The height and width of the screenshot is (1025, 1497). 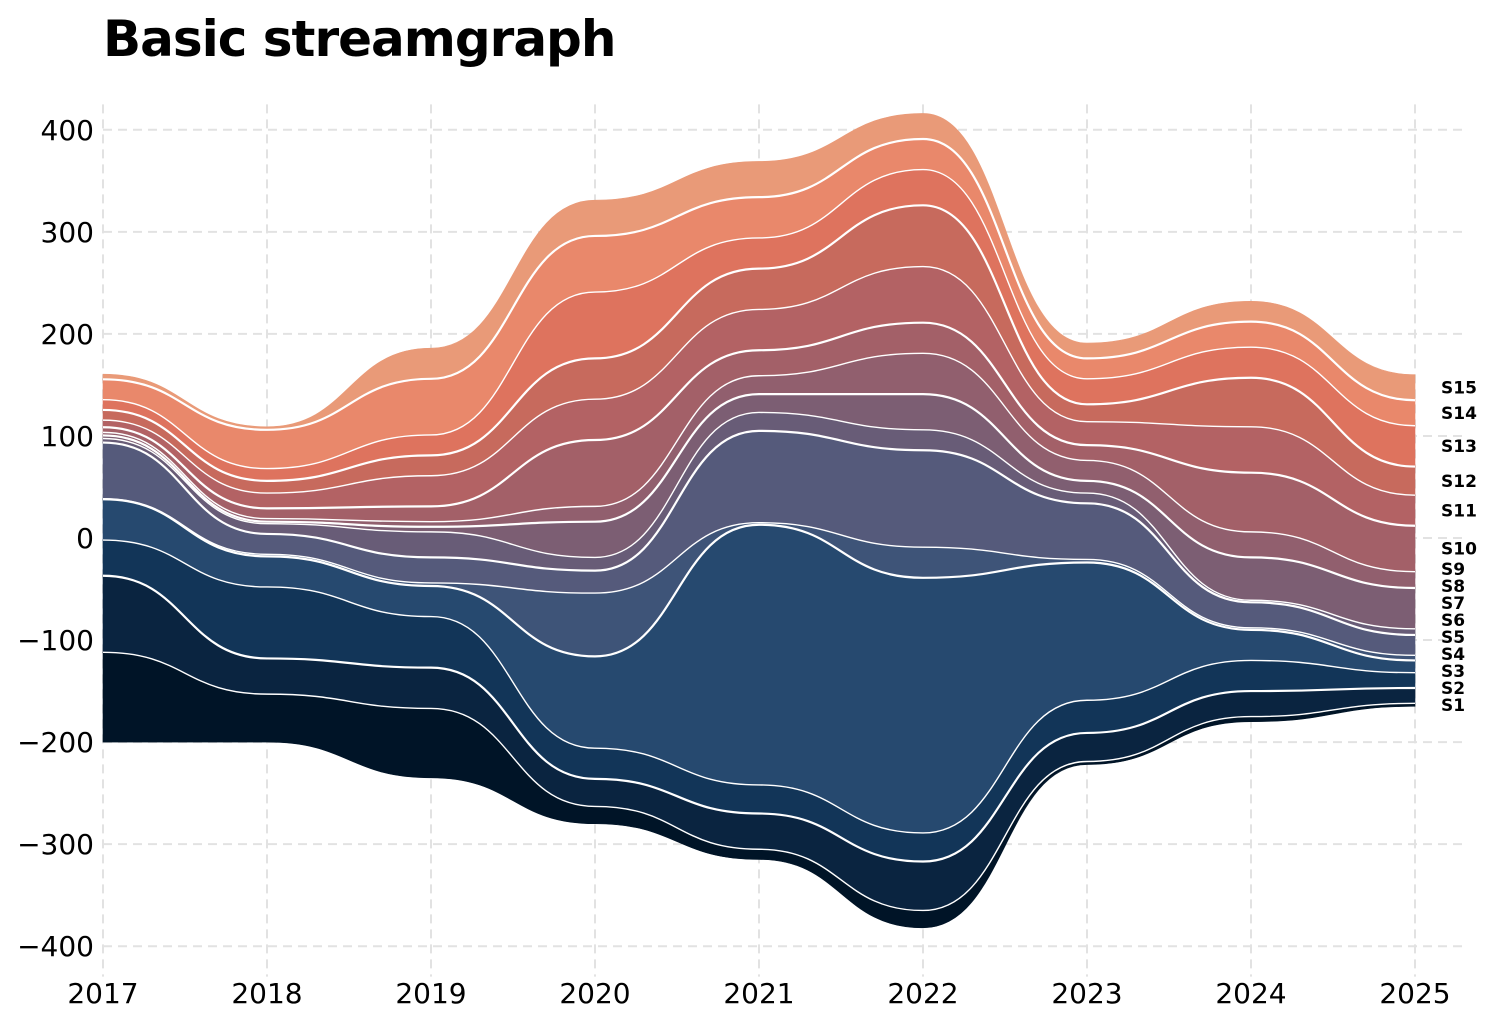 I want to click on series-label-s11: S11, so click(x=1459, y=511).